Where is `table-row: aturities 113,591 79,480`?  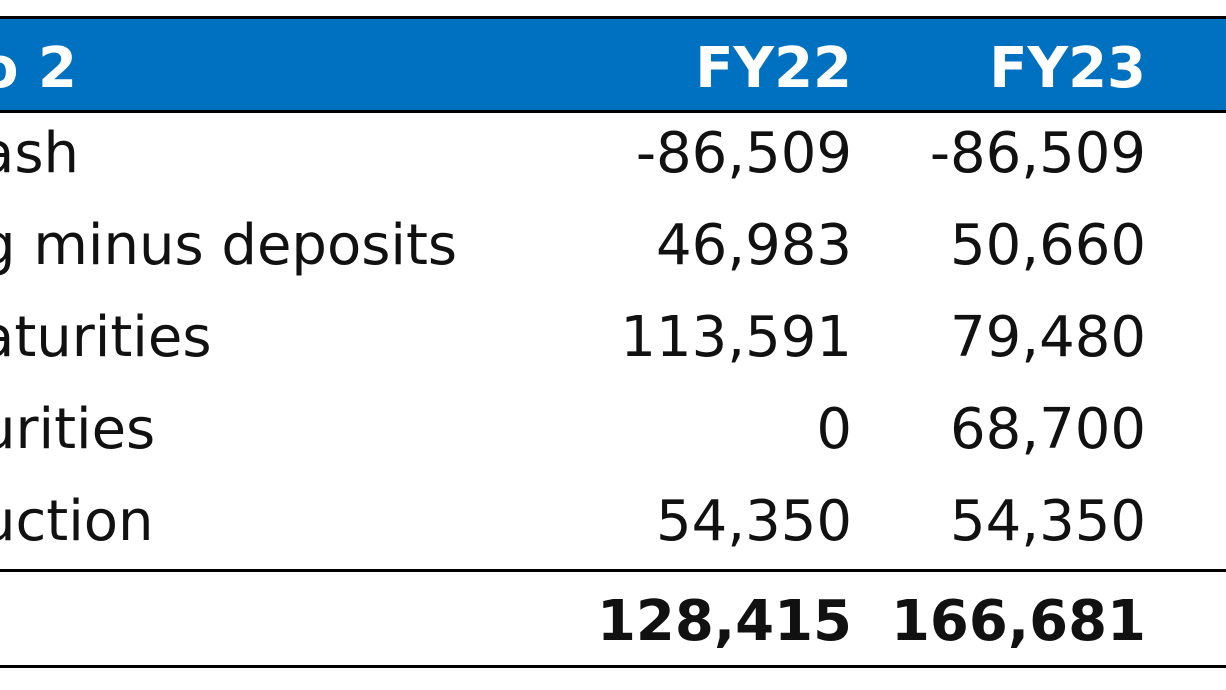 table-row: aturities 113,591 79,480 is located at coordinates (613, 340).